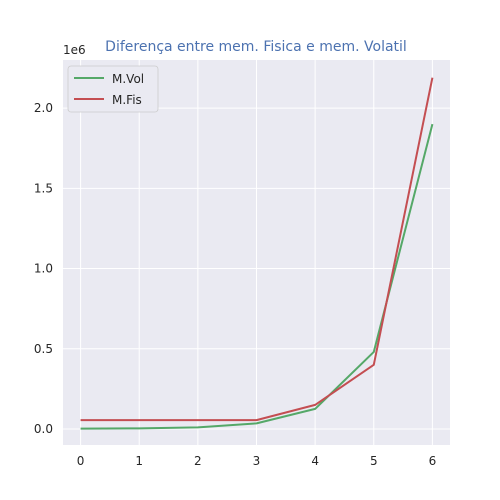 The image size is (500, 500). Describe the element at coordinates (374, 461) in the screenshot. I see `x-tick-label: 5` at that location.